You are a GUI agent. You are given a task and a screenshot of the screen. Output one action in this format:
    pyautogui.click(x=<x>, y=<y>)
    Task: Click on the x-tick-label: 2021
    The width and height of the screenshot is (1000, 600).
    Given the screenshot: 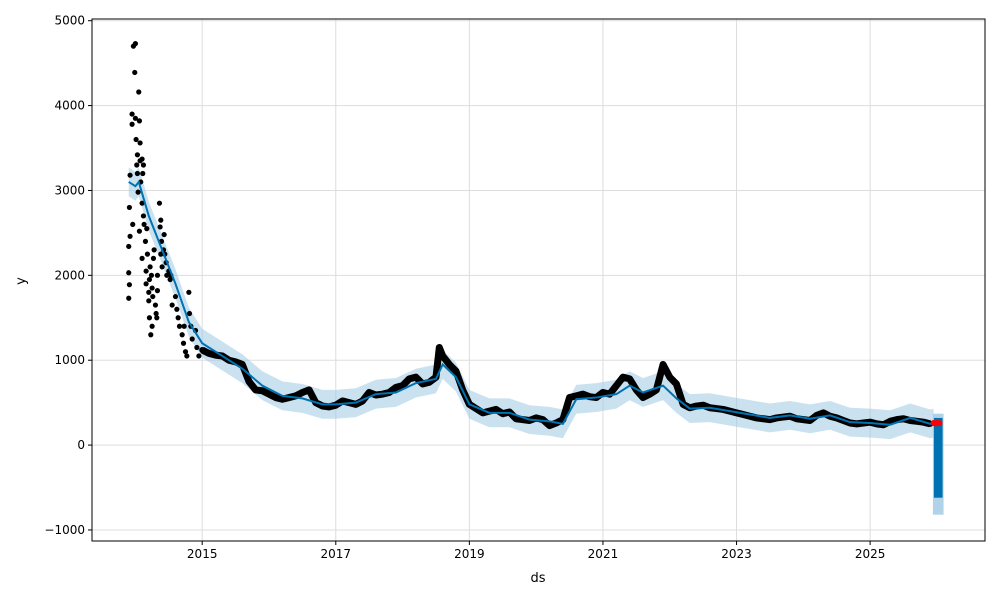 What is the action you would take?
    pyautogui.click(x=603, y=554)
    